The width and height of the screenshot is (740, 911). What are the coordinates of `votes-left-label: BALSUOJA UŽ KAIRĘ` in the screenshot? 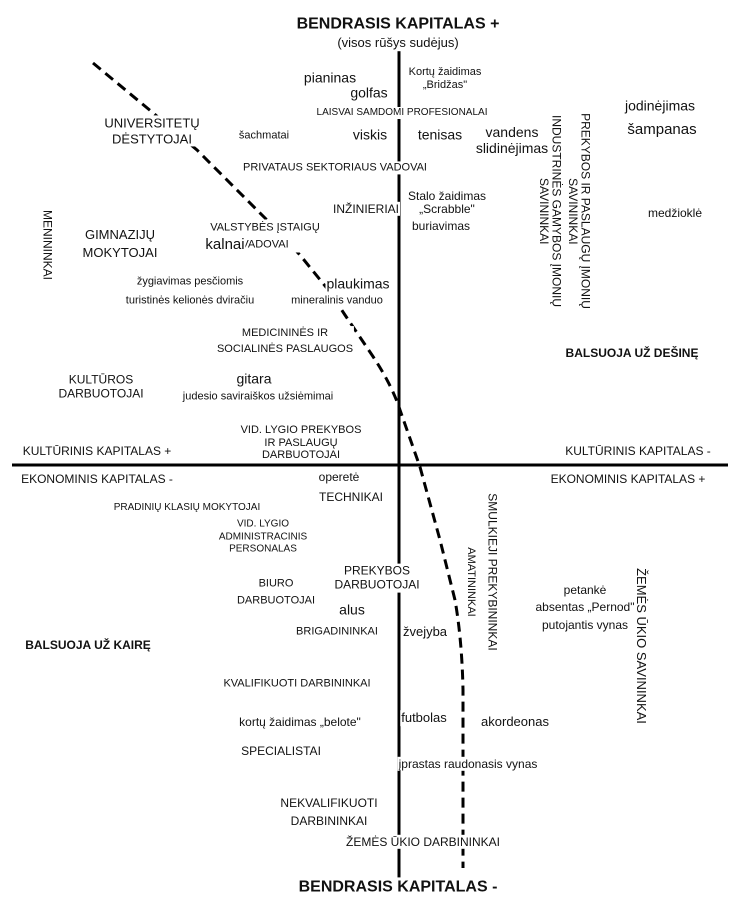 It's located at (88, 645).